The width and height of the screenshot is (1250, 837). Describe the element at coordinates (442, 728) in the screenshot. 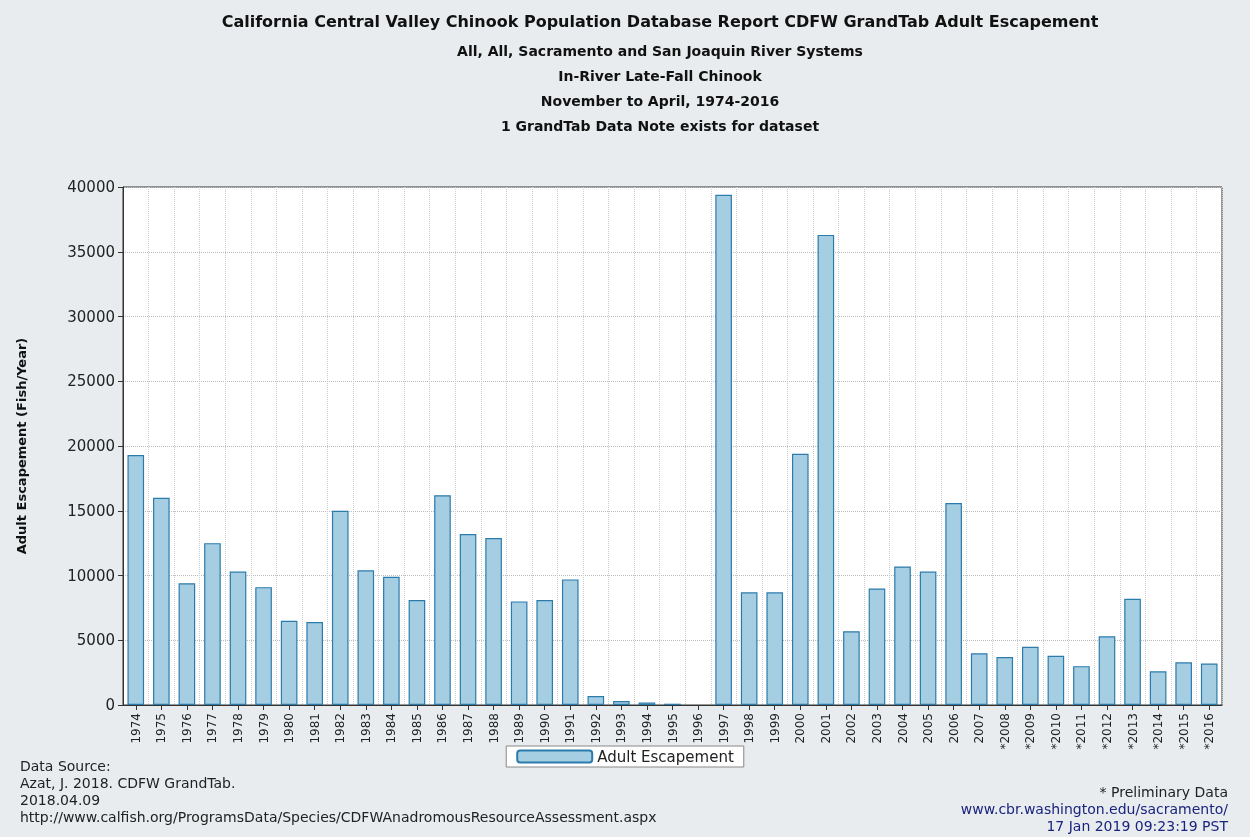

I see `x-tick-label: 1986` at that location.